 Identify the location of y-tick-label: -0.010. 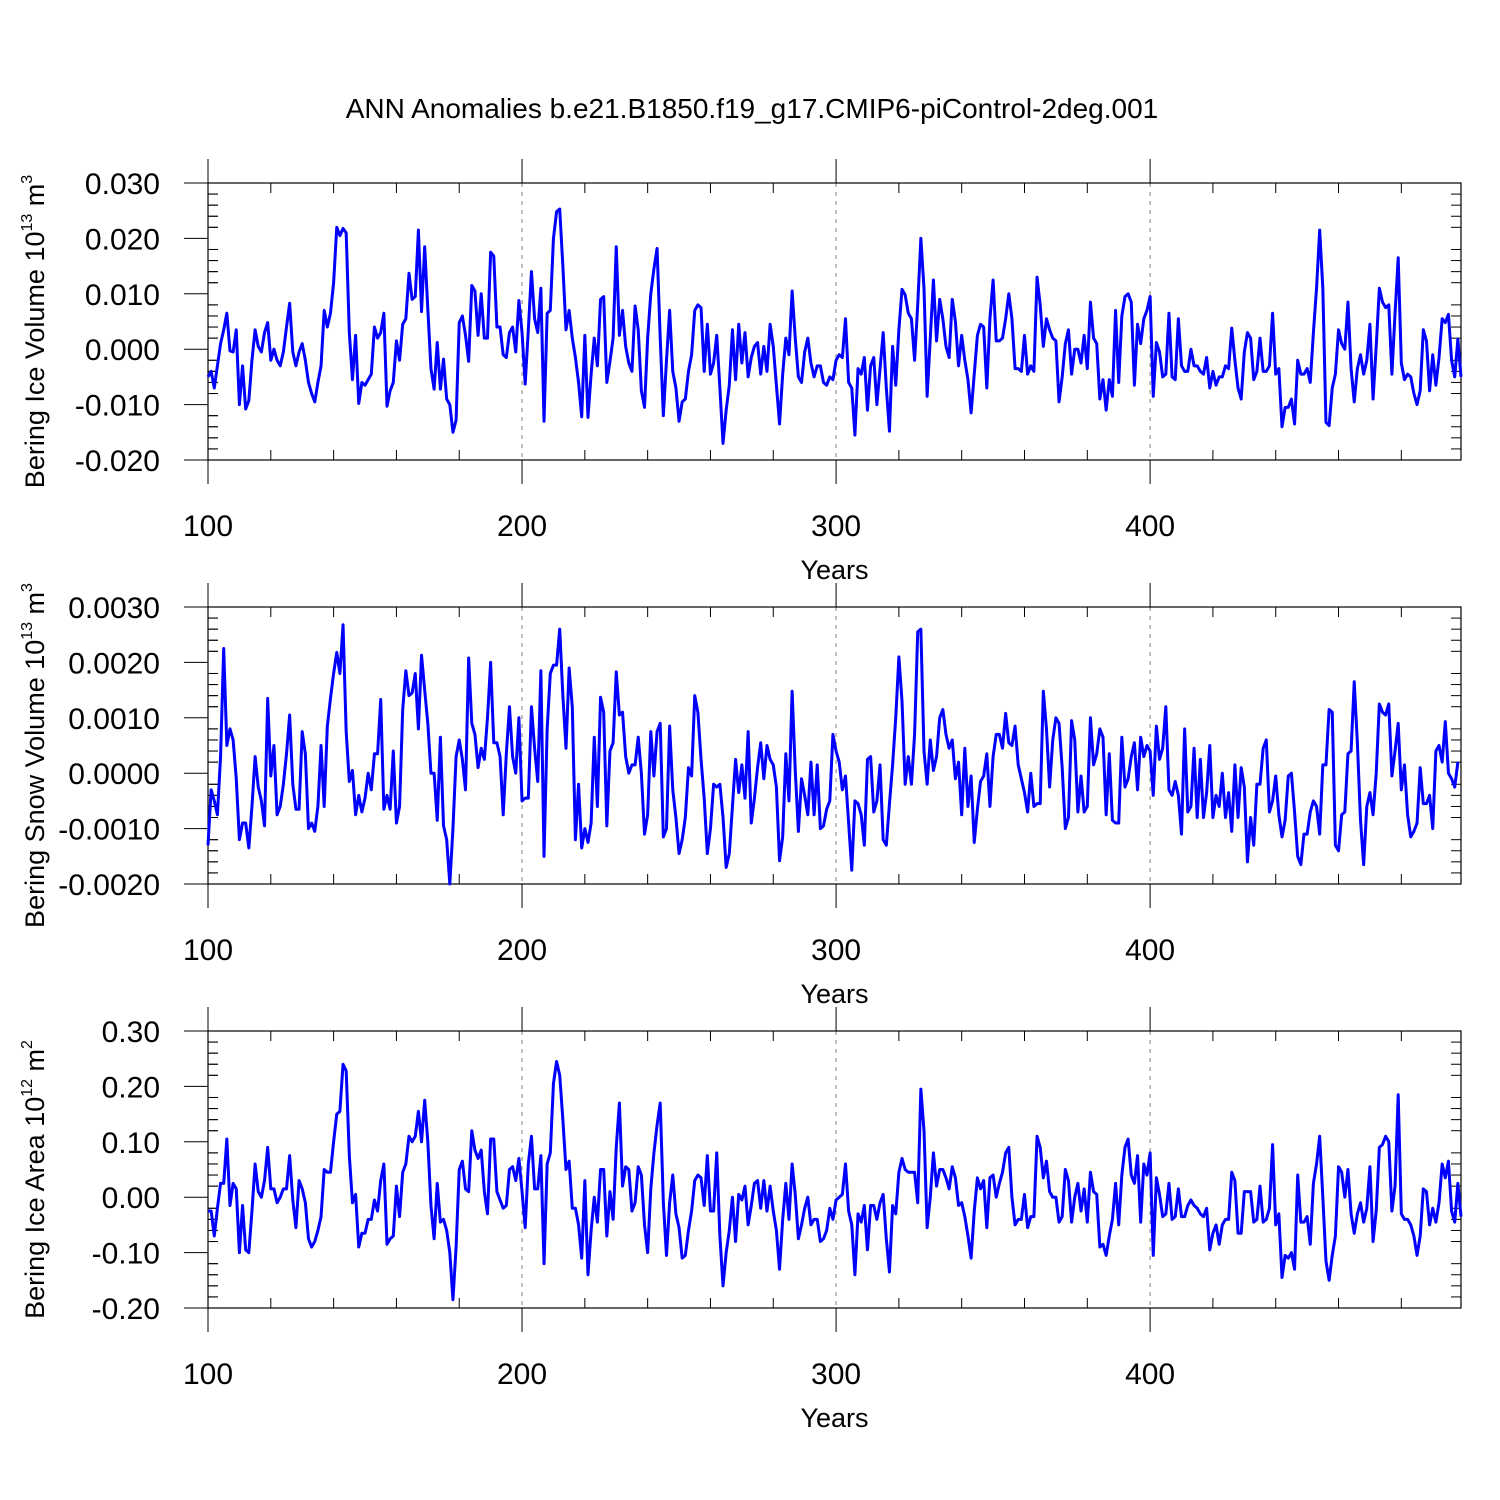
(117, 406).